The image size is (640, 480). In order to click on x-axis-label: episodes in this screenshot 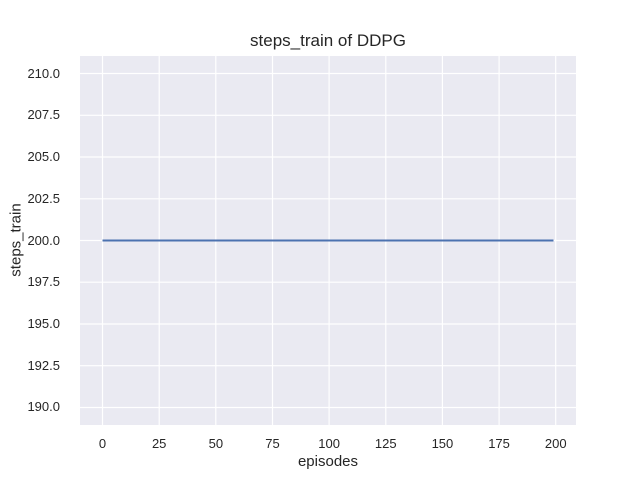, I will do `click(328, 461)`.